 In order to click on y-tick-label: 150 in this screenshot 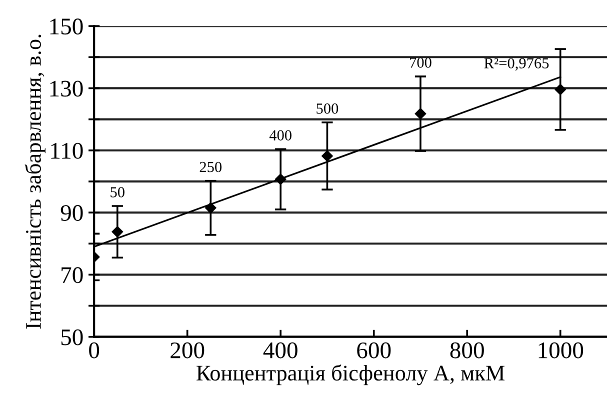, I will do `click(66, 26)`.